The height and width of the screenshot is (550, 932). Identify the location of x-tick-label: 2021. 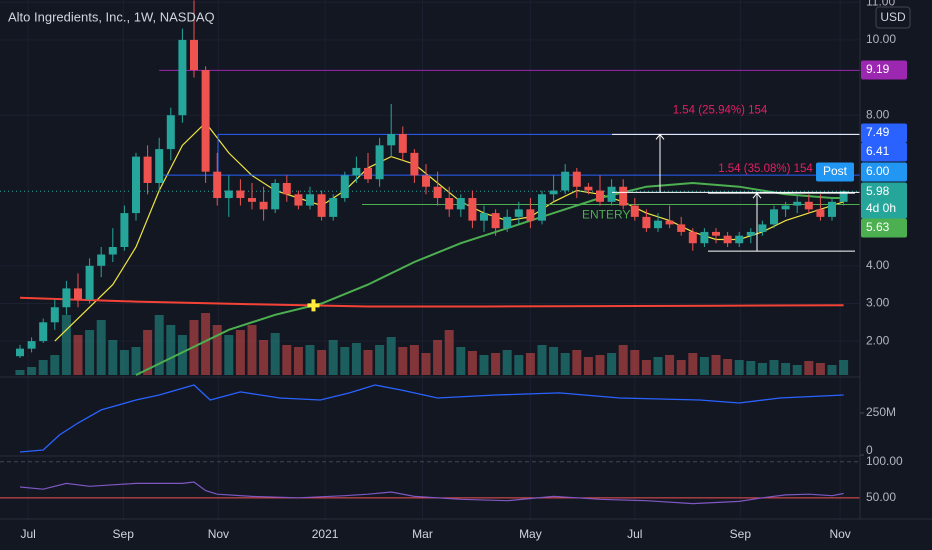
(325, 534).